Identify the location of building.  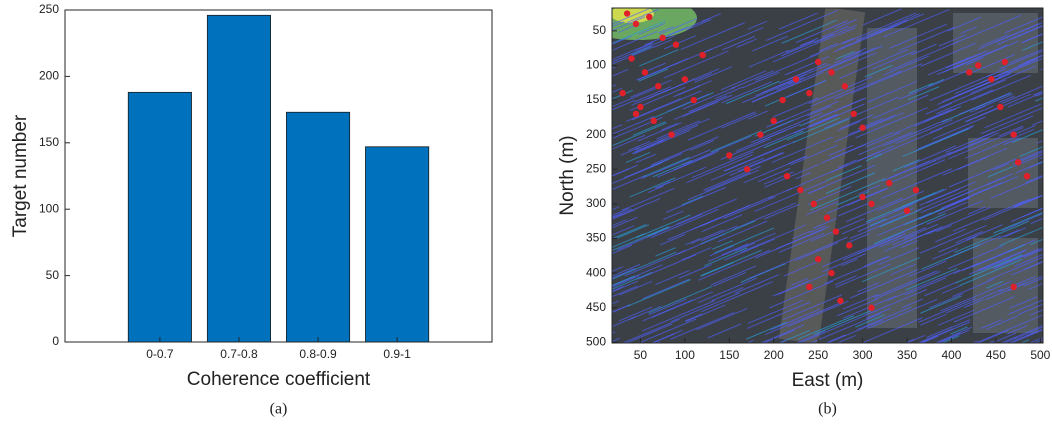
(1003, 173).